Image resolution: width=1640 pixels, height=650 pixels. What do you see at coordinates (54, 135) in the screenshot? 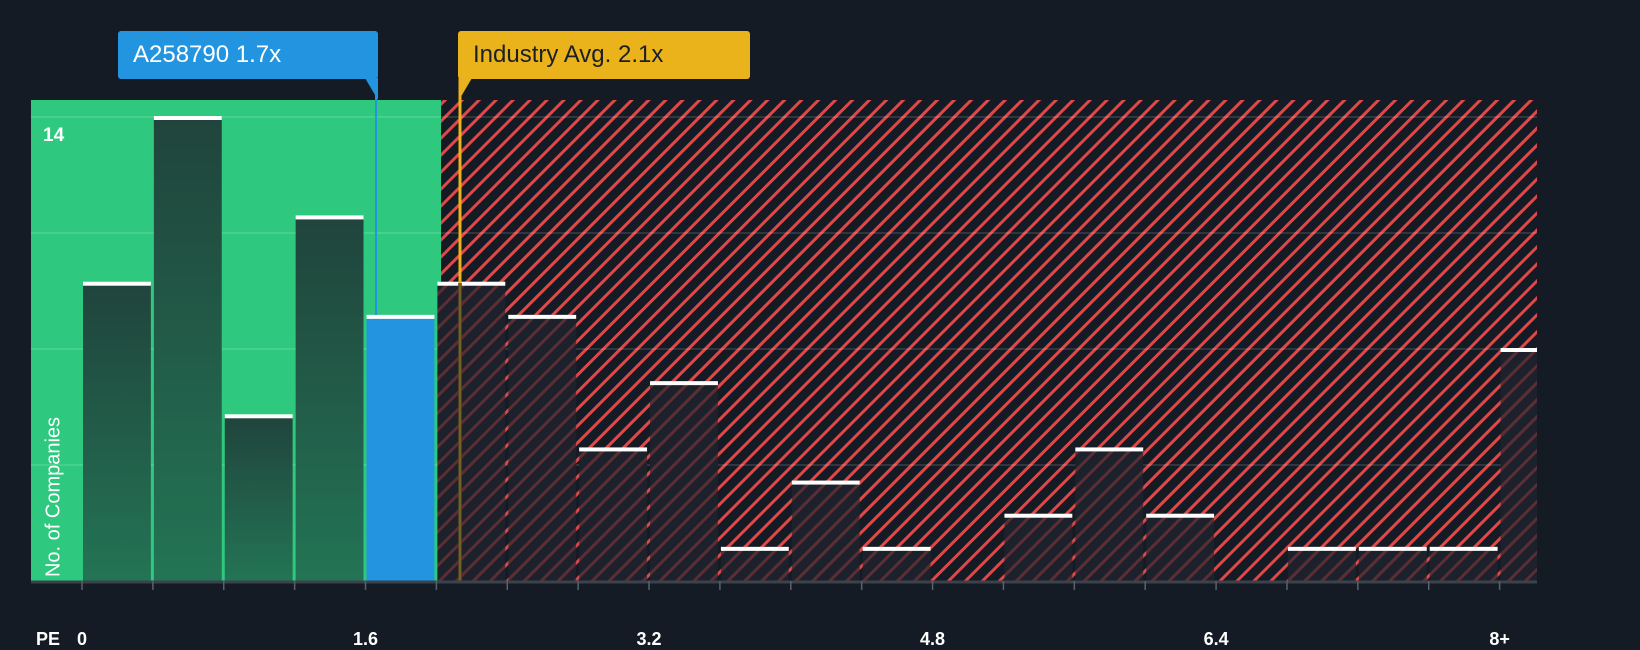
I see `y-axis-max-label: 14` at bounding box center [54, 135].